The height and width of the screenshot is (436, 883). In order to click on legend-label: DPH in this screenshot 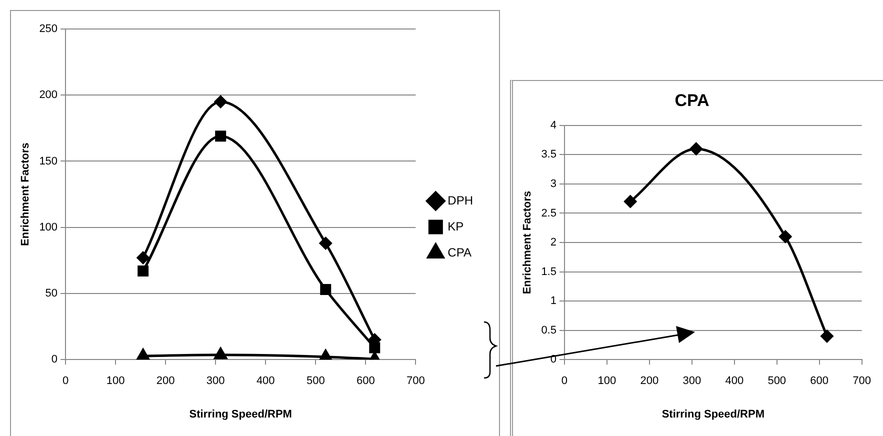, I will do `click(461, 200)`.